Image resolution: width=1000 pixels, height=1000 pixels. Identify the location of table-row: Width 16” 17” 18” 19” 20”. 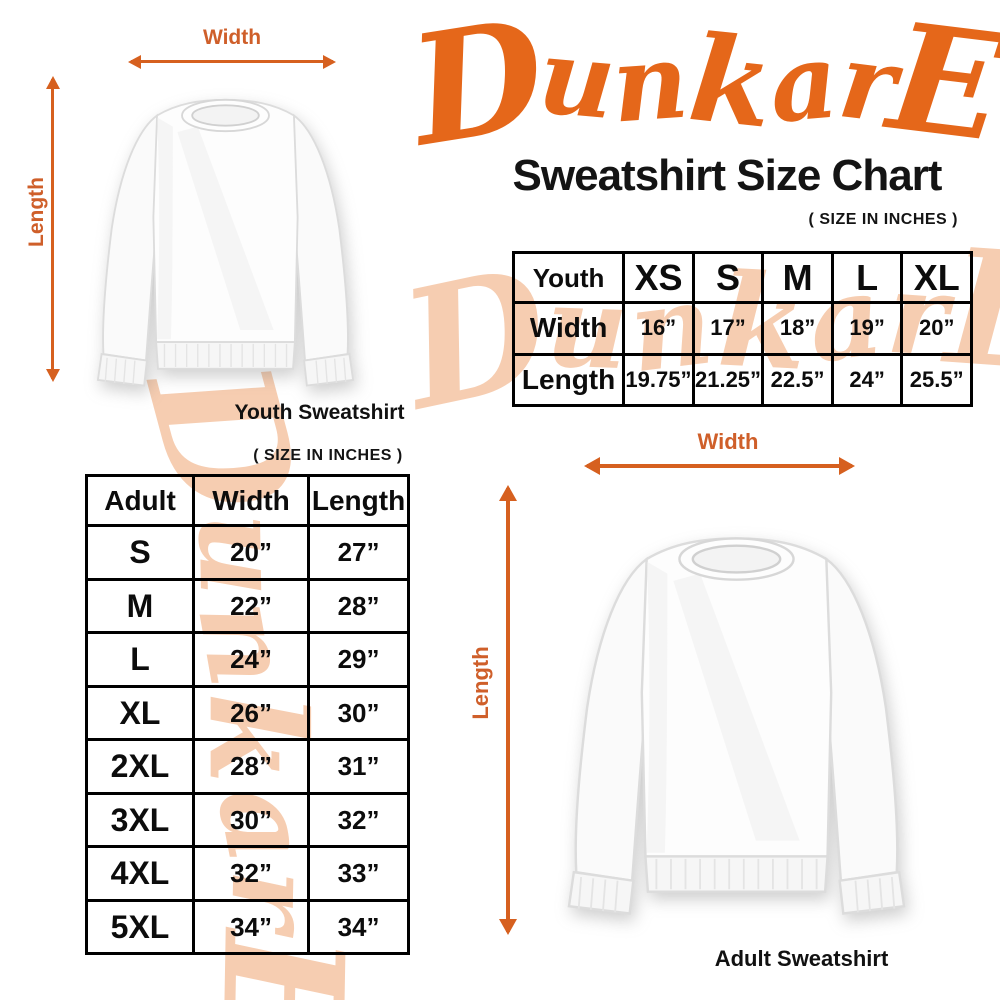
(742, 328).